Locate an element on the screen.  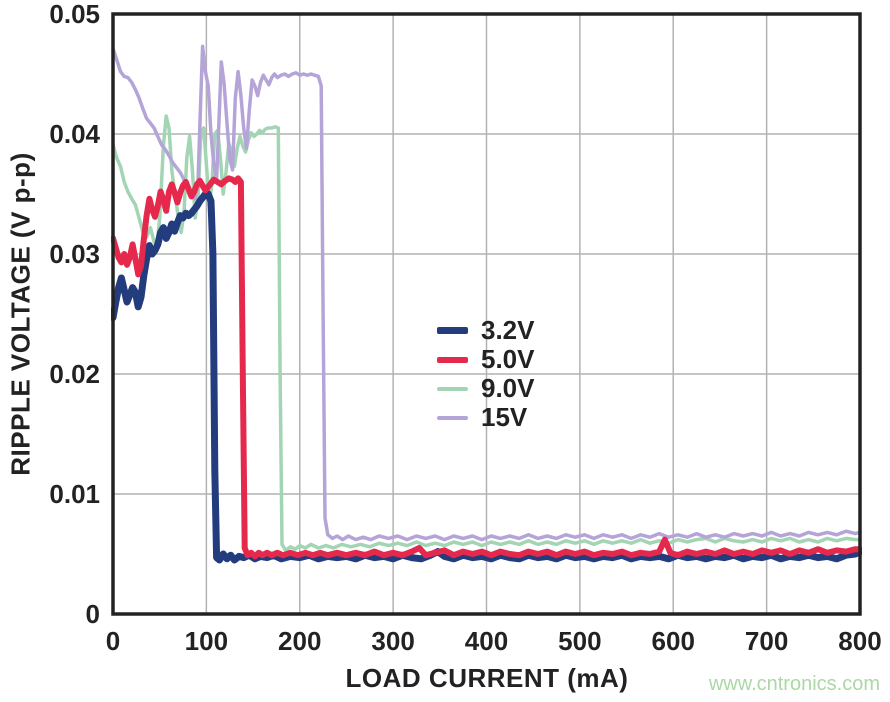
x-tick-label-300: 300 is located at coordinates (393, 641).